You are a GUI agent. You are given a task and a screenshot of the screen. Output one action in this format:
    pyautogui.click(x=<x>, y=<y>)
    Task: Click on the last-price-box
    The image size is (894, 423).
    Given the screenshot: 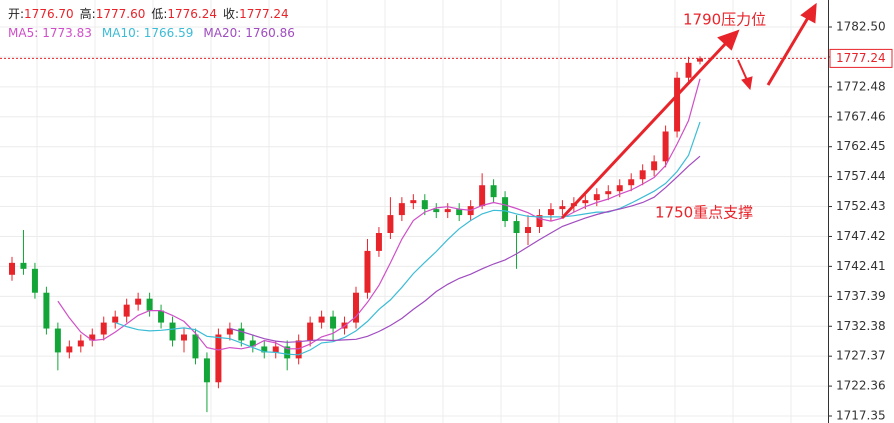 What is the action you would take?
    pyautogui.click(x=861, y=58)
    